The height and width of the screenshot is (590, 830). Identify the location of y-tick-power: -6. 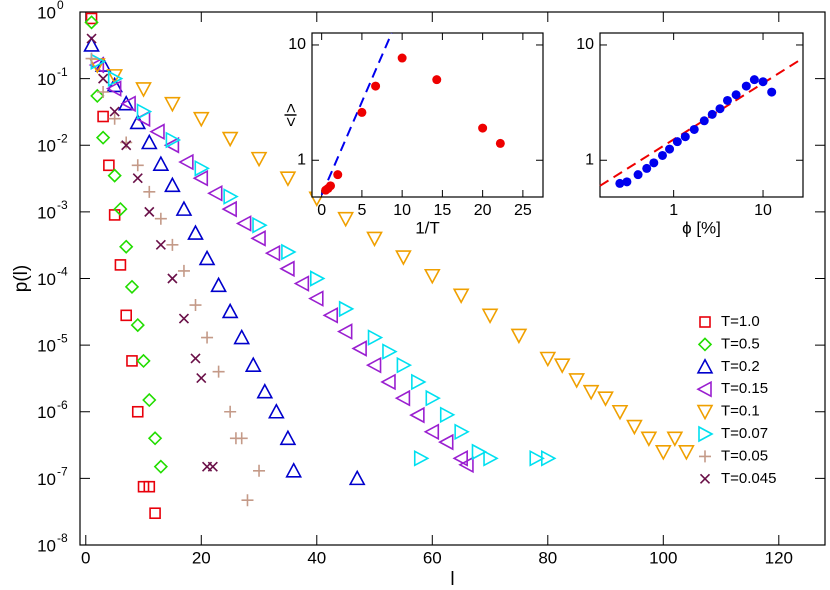
(62, 405).